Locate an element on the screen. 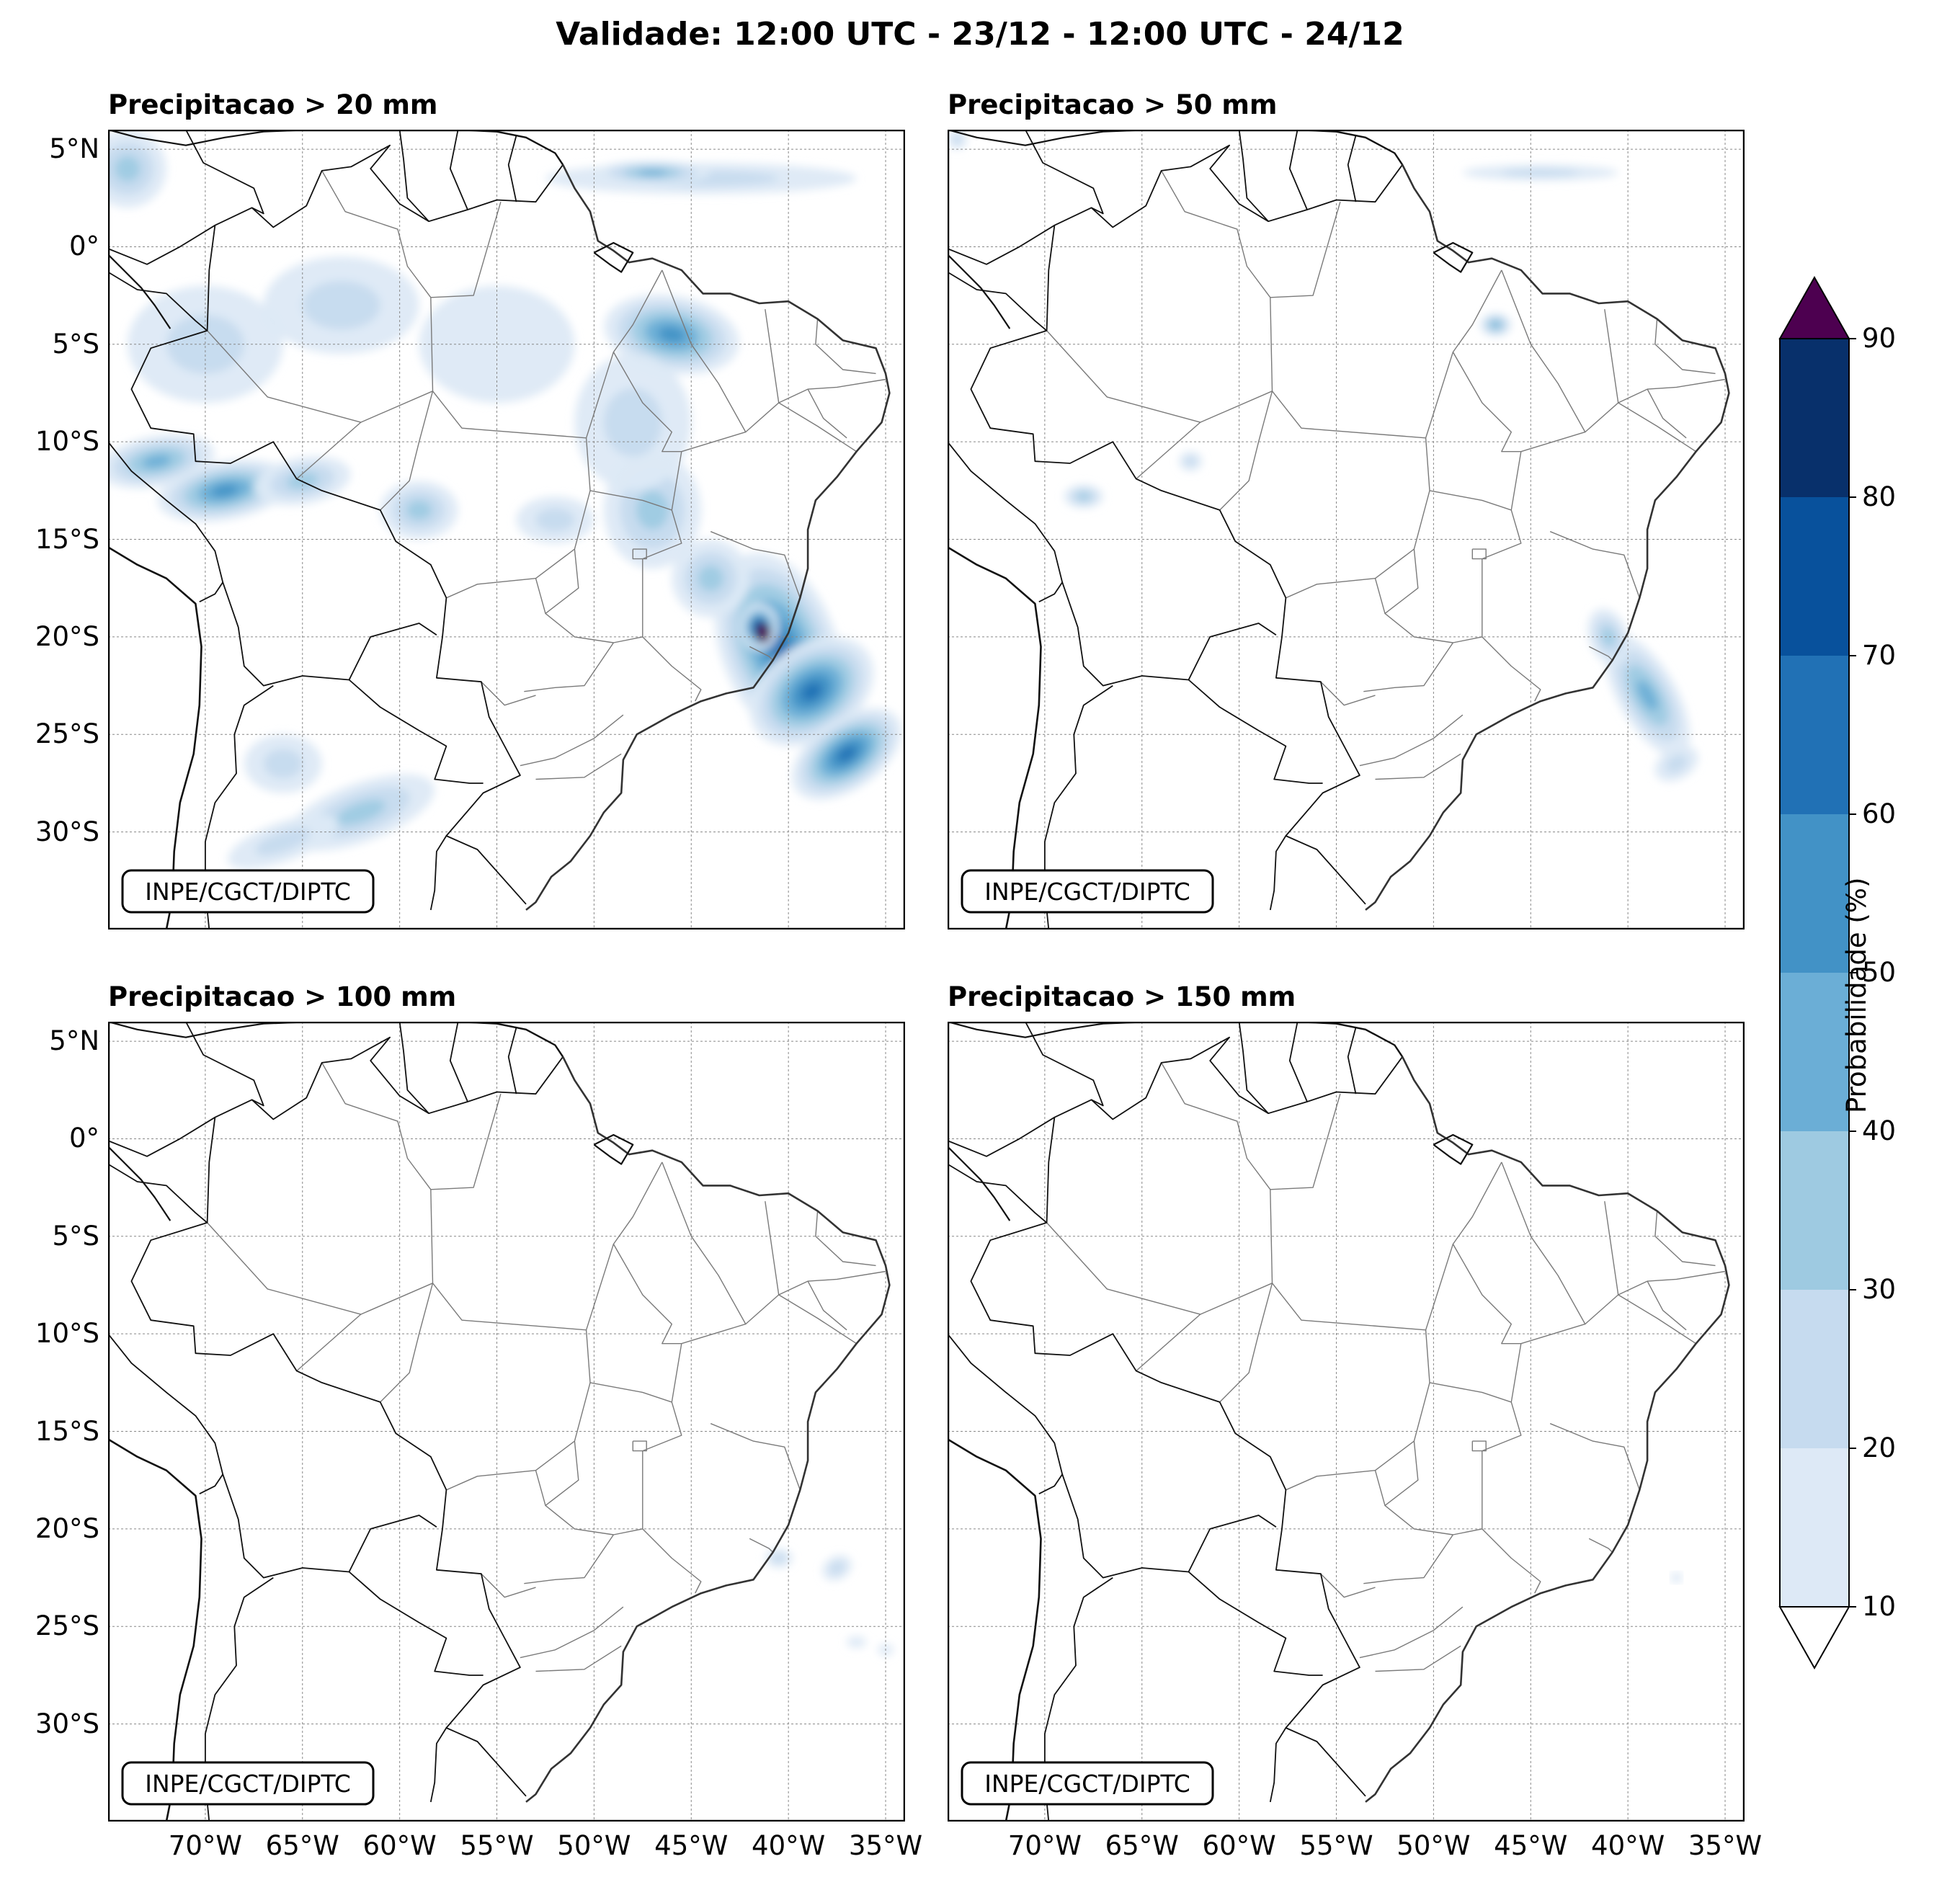  colorbar-tick-label: 20 is located at coordinates (1879, 1448).